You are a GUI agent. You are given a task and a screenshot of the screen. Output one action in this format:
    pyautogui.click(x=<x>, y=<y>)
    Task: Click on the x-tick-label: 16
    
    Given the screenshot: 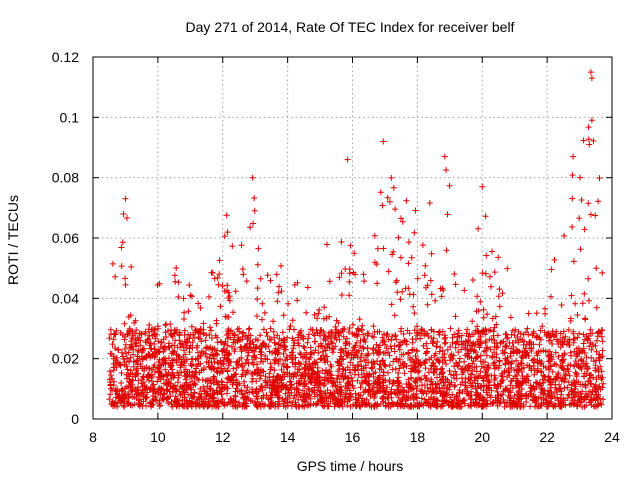 What is the action you would take?
    pyautogui.click(x=353, y=437)
    